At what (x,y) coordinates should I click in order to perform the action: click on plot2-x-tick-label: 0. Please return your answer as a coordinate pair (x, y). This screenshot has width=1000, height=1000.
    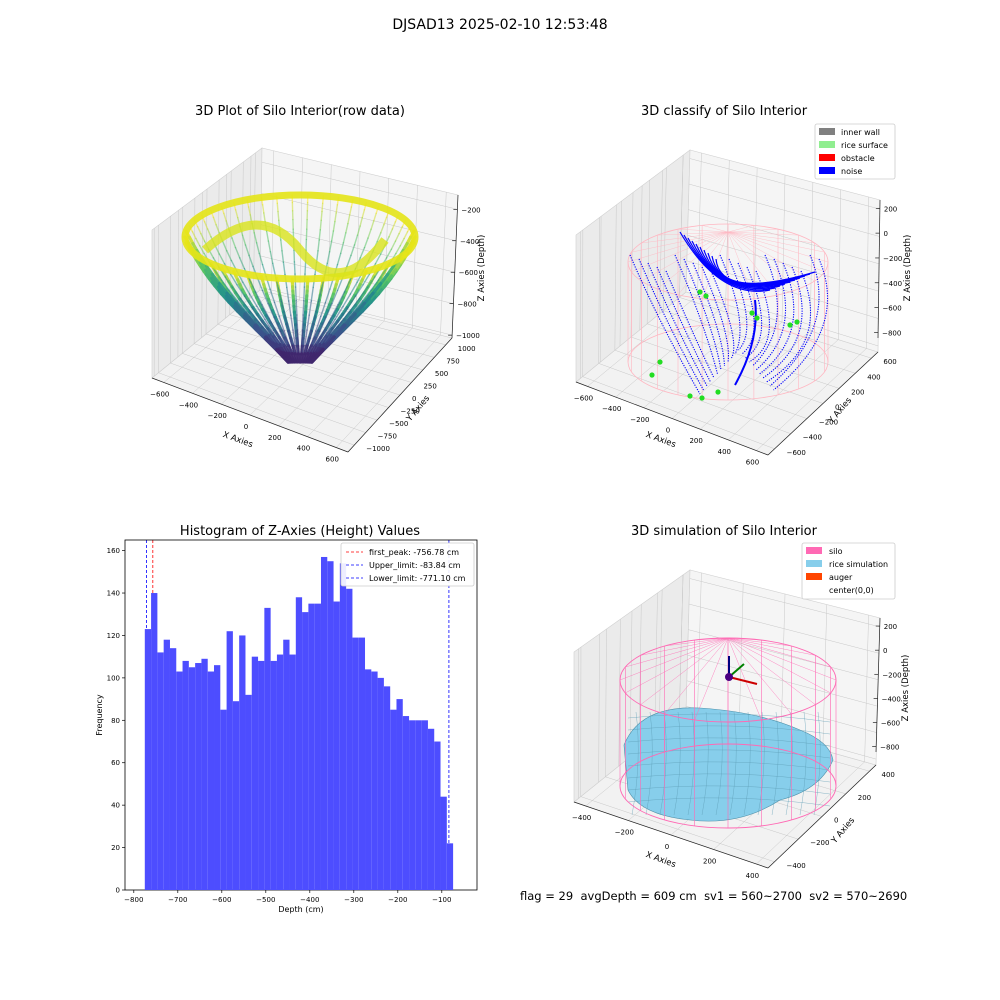
    Looking at the image, I should click on (668, 431).